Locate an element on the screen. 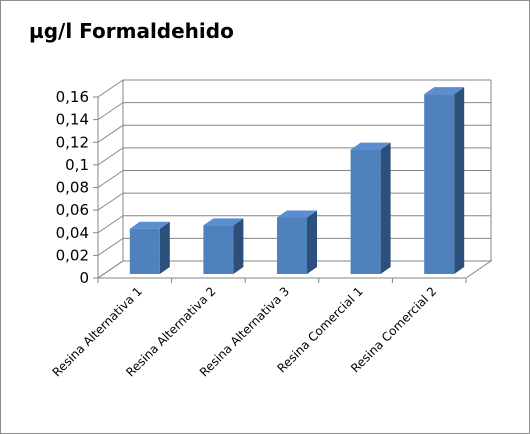  y-tick-label: 0,14 is located at coordinates (72, 120).